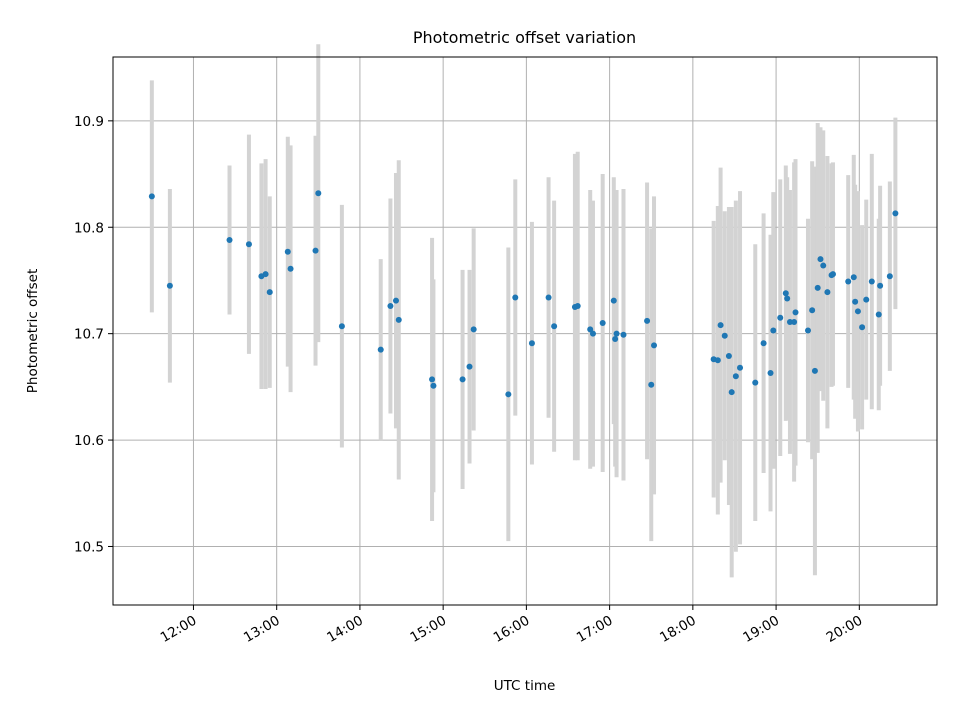 This screenshot has width=960, height=720. Describe the element at coordinates (345, 629) in the screenshot. I see `x-tick-label: 14:00` at that location.